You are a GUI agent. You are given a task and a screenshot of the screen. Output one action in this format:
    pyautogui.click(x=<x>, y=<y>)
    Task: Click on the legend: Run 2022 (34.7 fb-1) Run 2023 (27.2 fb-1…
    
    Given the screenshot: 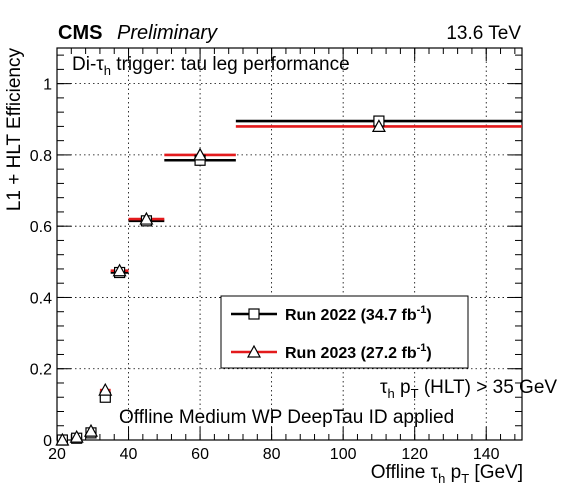 What is the action you would take?
    pyautogui.click(x=344, y=332)
    